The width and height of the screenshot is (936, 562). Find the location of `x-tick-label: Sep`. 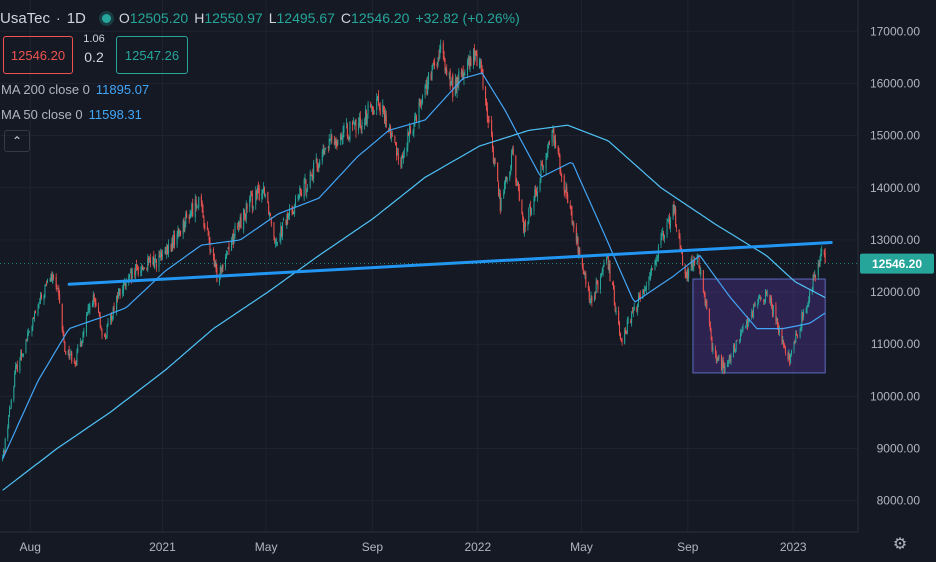

x-tick-label: Sep is located at coordinates (688, 547).